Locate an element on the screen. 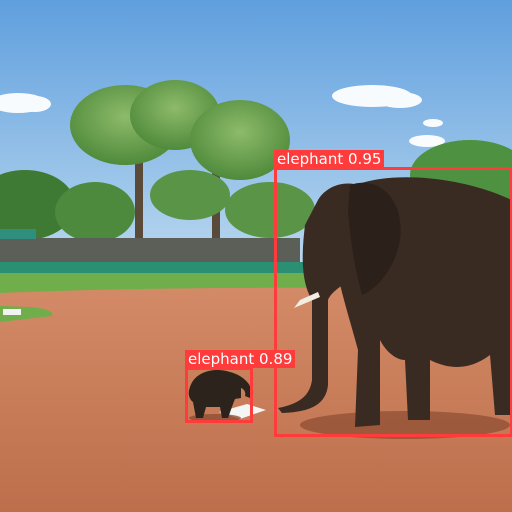 Image resolution: width=512 pixels, height=512 pixels. crowd-stands is located at coordinates (150, 251).